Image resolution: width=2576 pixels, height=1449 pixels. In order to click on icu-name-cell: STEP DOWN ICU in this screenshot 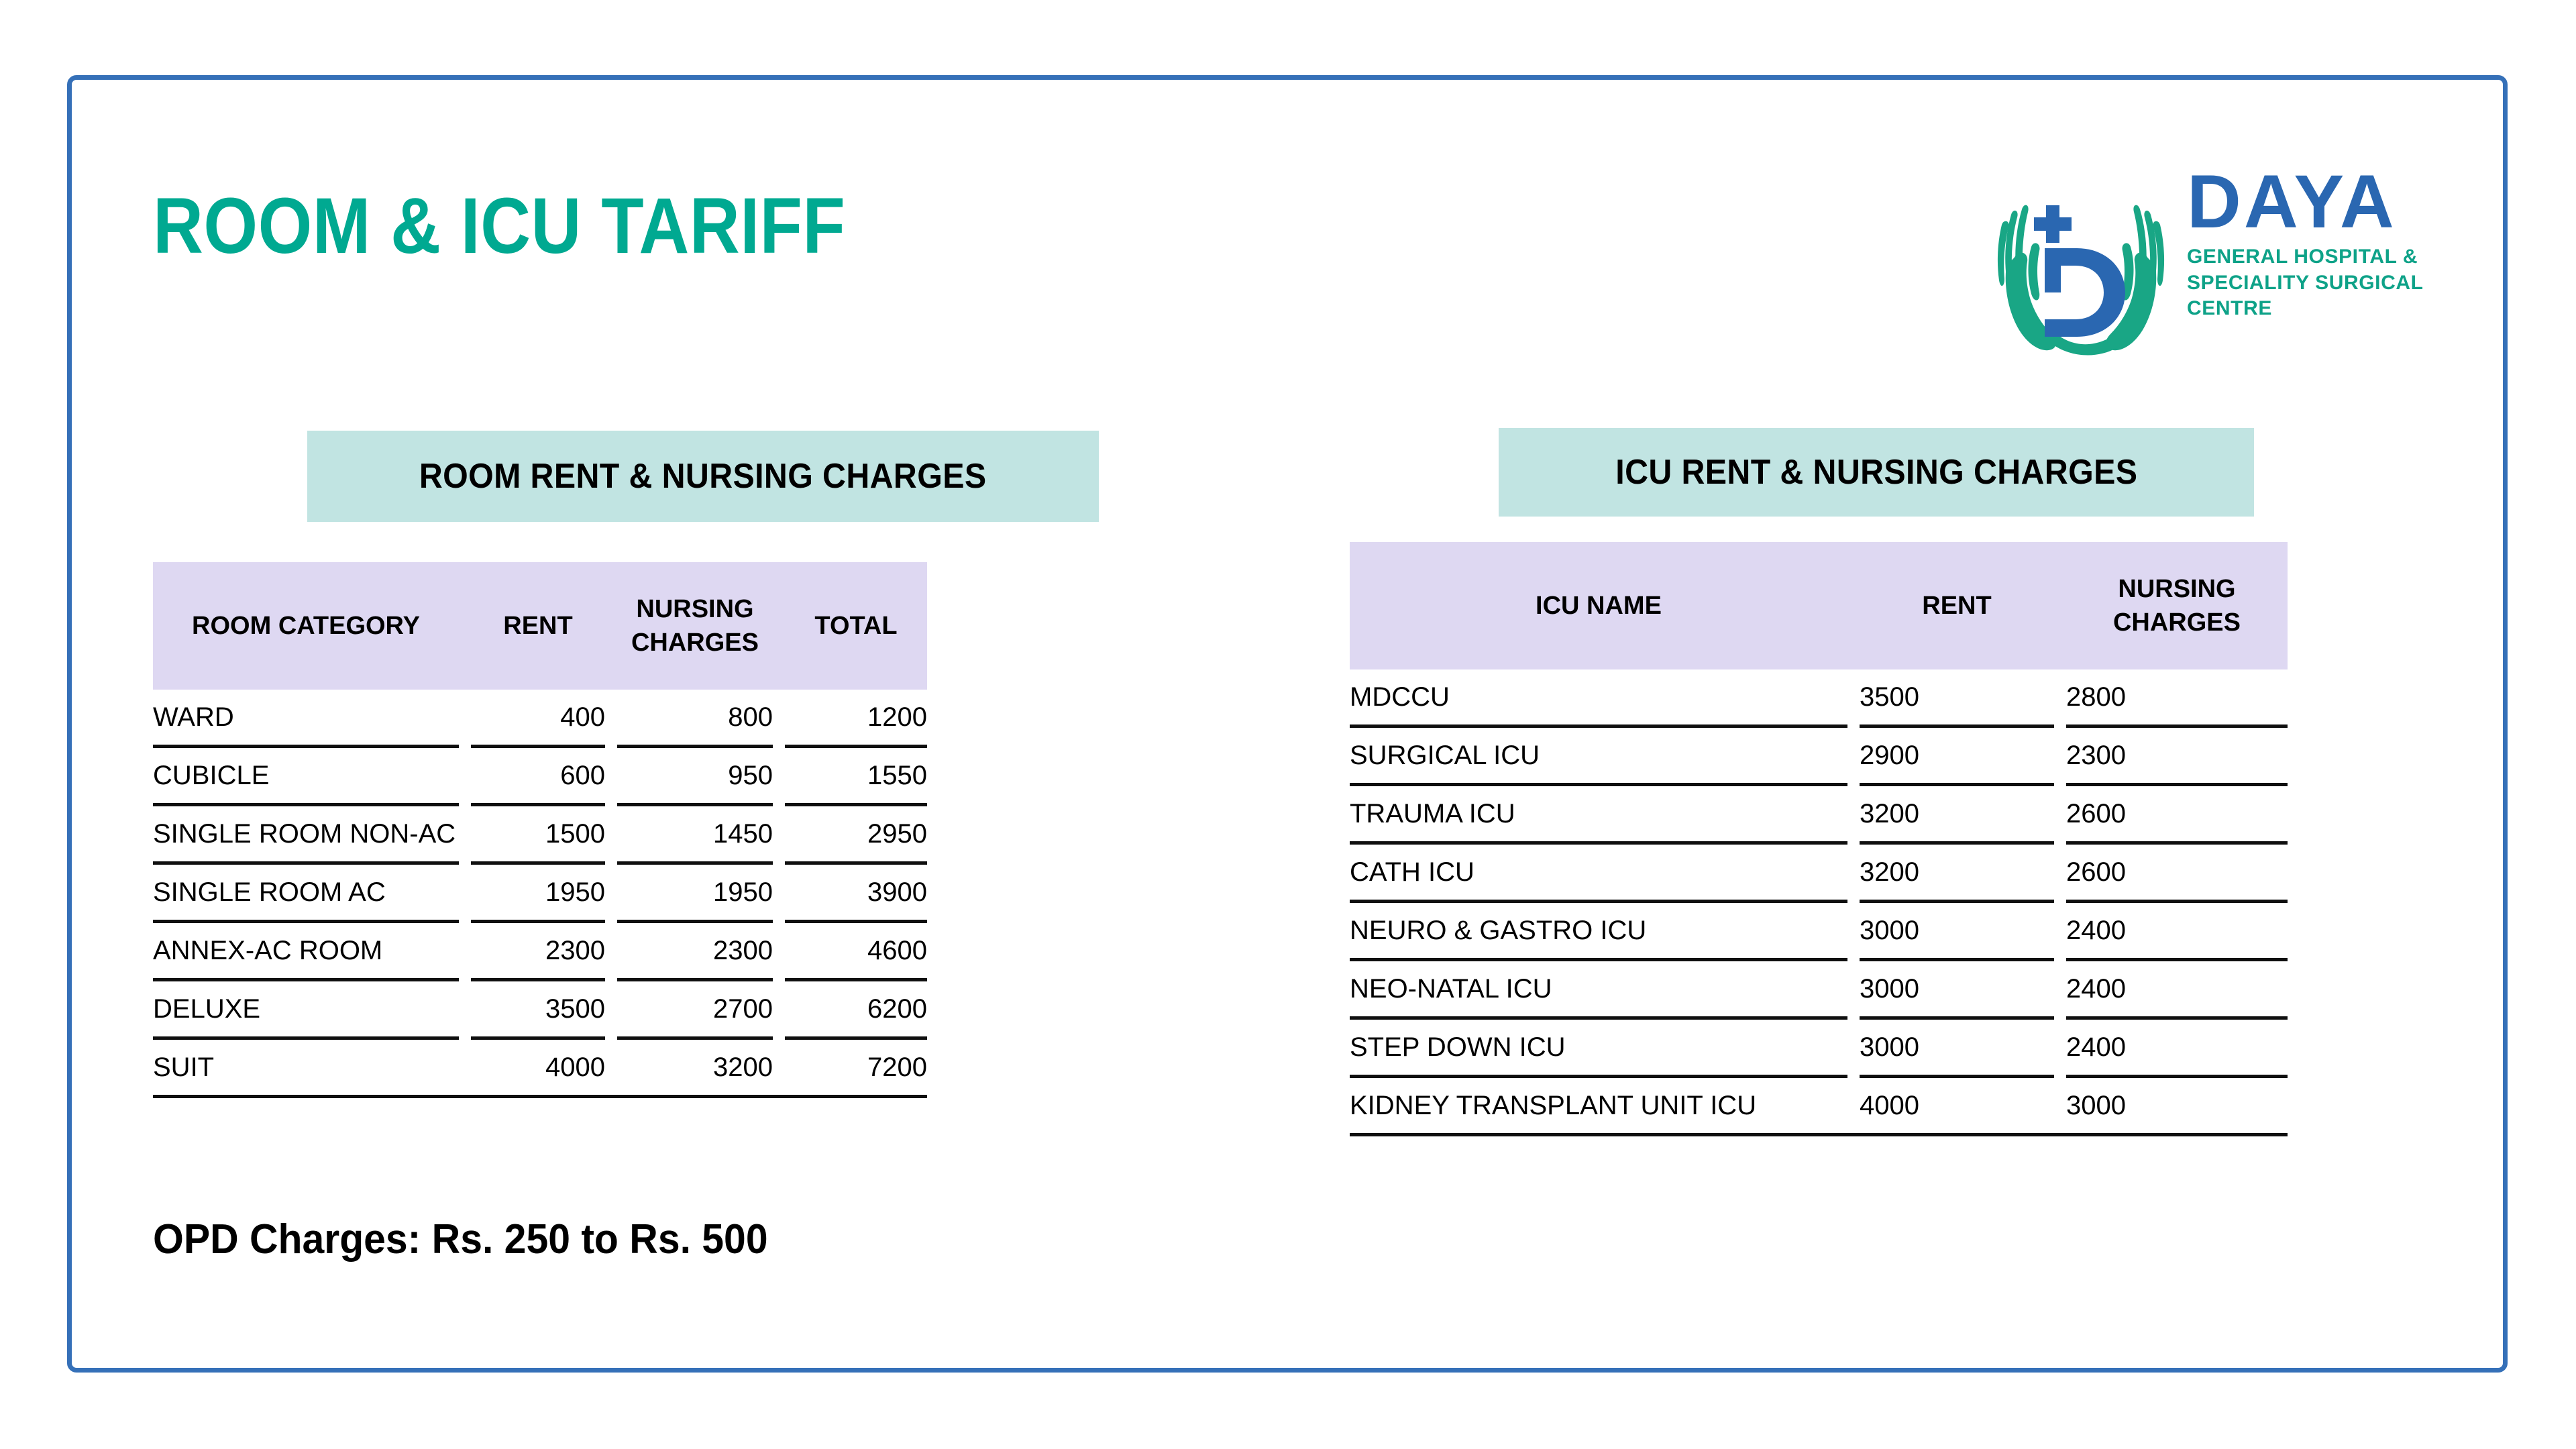, I will do `click(1598, 1046)`.